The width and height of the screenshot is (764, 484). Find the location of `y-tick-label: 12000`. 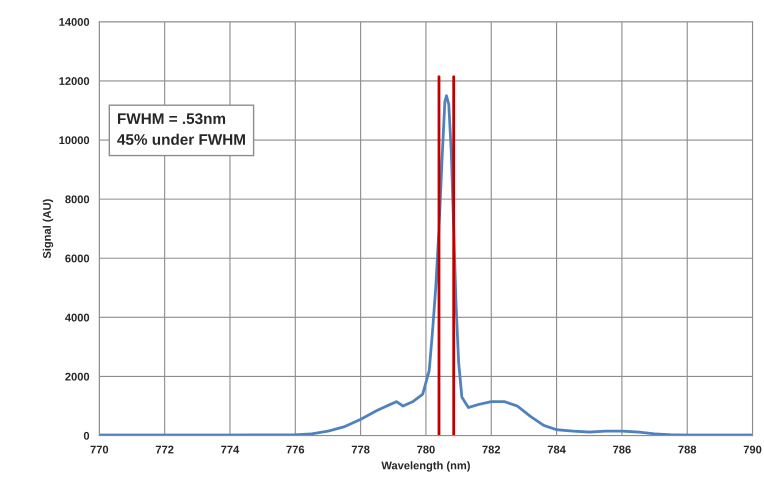

y-tick-label: 12000 is located at coordinates (74, 81).